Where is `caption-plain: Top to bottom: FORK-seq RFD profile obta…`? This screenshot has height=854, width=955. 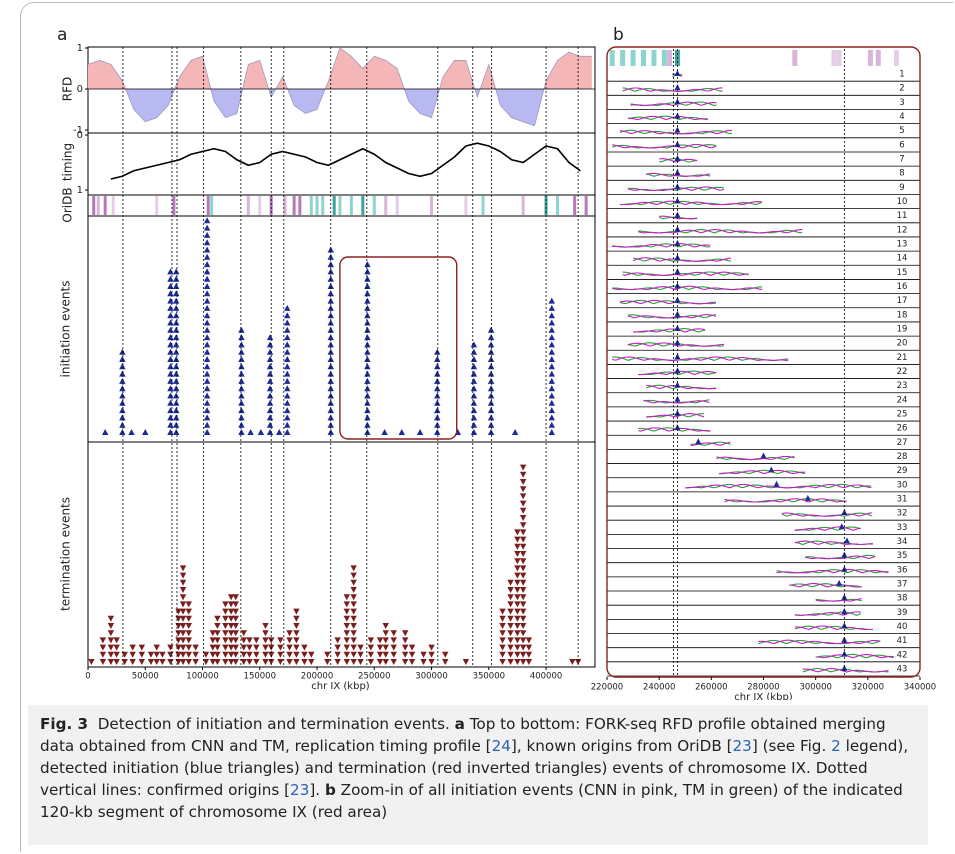 caption-plain: Top to bottom: FORK-seq RFD profile obta… is located at coordinates (465, 735).